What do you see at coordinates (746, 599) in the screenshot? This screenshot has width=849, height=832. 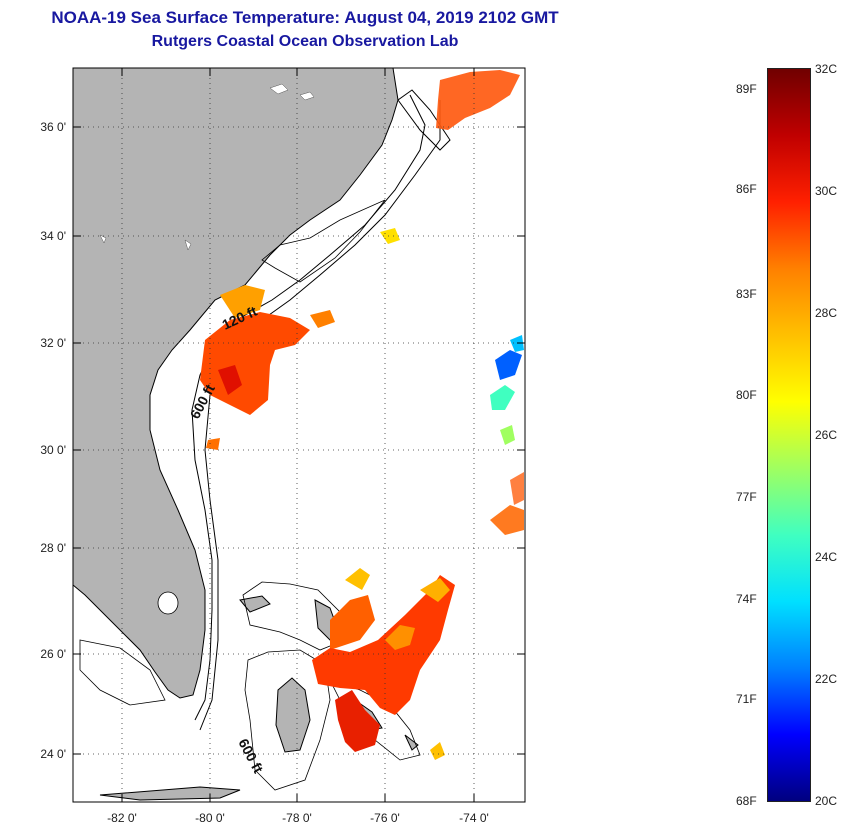 I see `colorbar-label-74f: 74F` at bounding box center [746, 599].